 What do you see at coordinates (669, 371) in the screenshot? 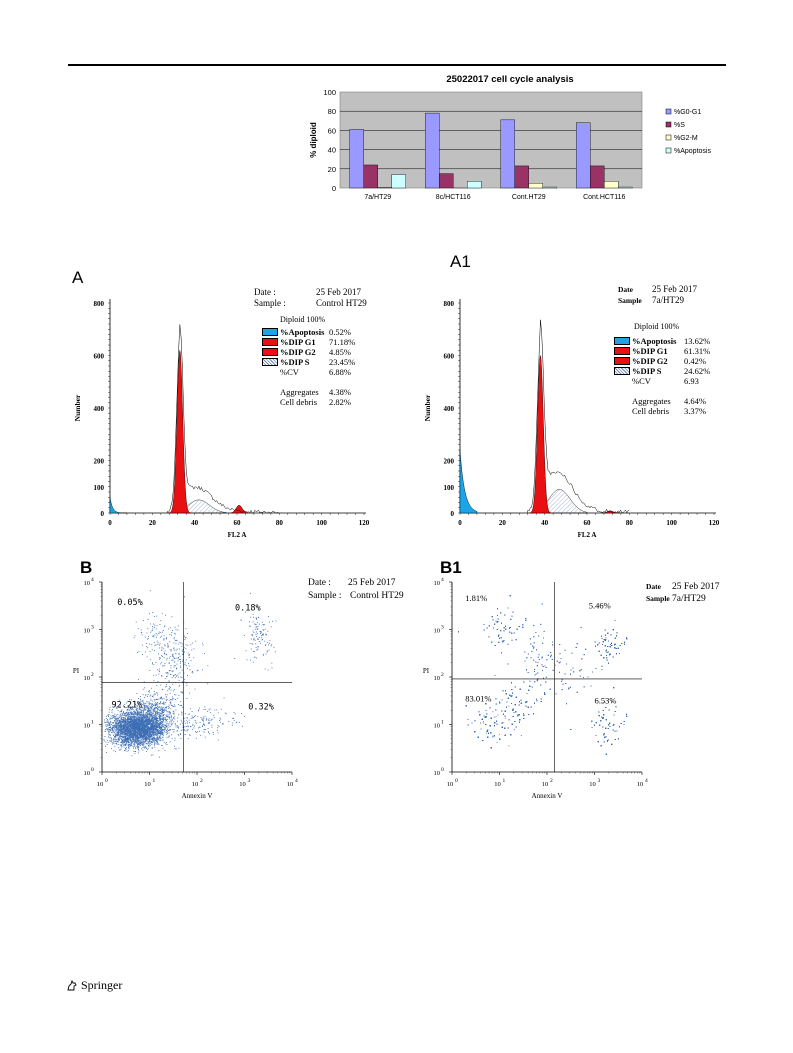
I see `legend-row: %DIP S 24.62%` at bounding box center [669, 371].